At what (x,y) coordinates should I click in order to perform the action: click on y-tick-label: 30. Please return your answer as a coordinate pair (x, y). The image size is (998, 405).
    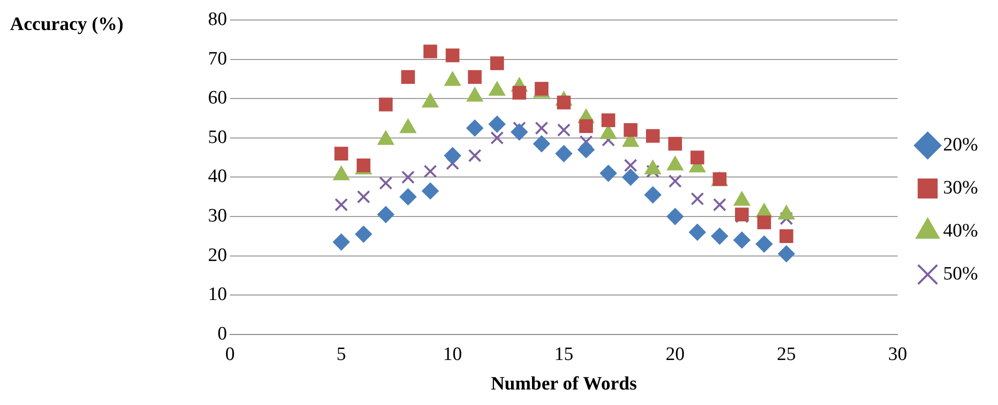
    Looking at the image, I should click on (217, 215).